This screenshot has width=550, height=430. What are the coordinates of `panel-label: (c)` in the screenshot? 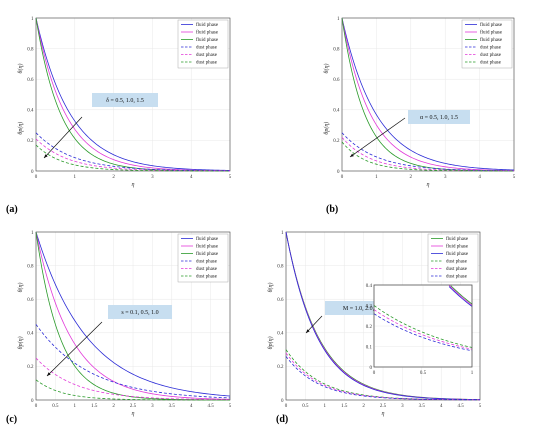 It's located at (11, 419).